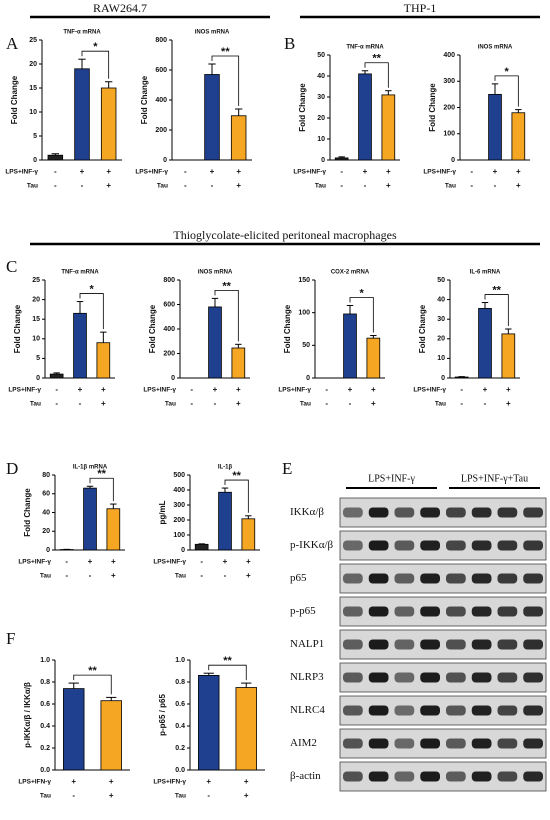 This screenshot has height=820, width=550. I want to click on y-tick-label: 400, so click(169, 329).